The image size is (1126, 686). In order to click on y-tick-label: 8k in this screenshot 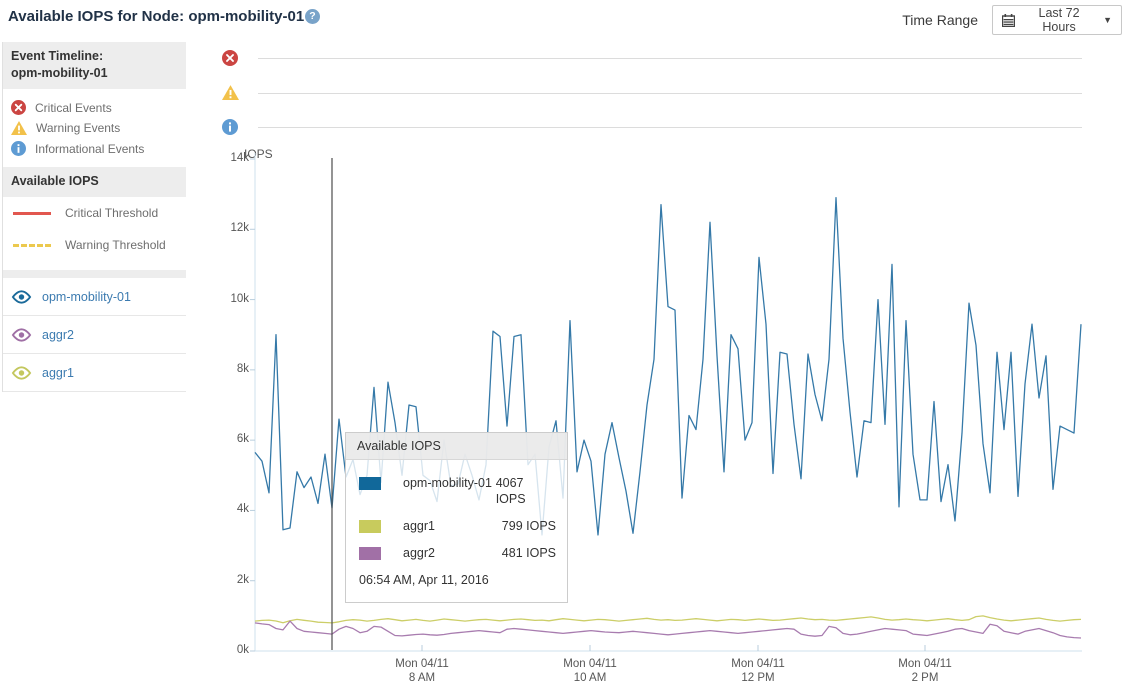, I will do `click(242, 368)`.